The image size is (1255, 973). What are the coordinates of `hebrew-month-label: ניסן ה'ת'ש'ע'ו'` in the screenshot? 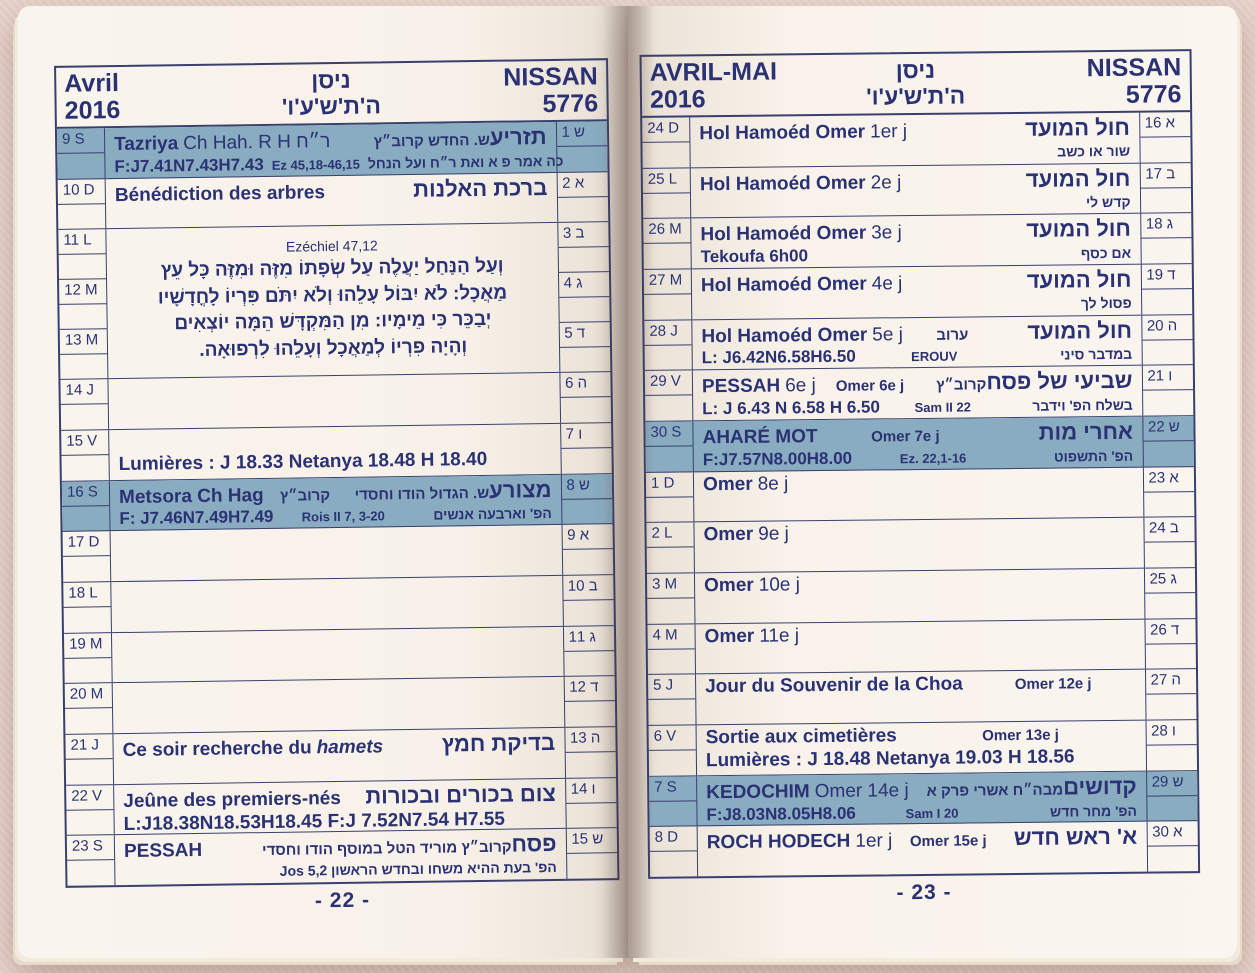 It's located at (915, 84).